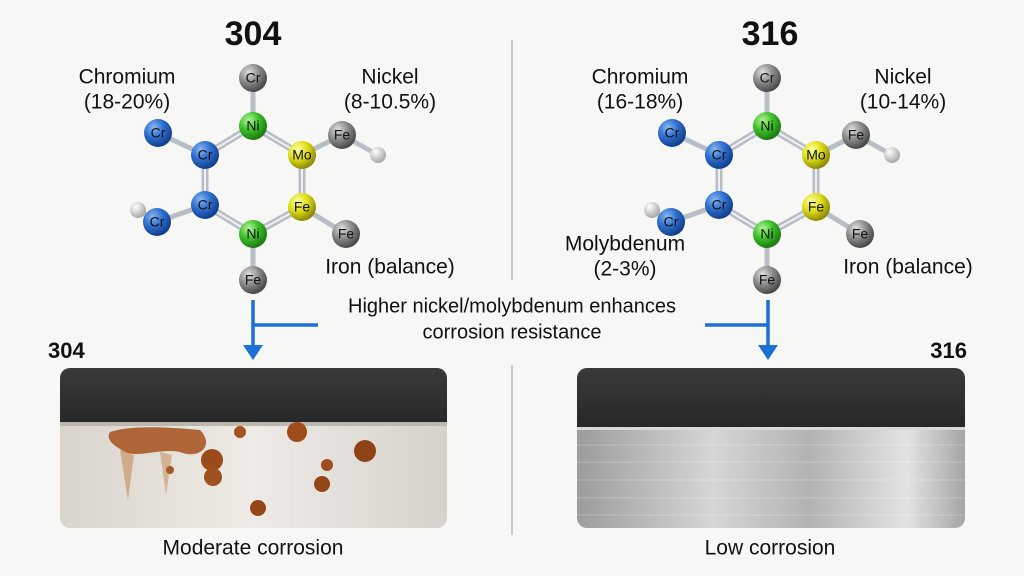 The width and height of the screenshot is (1024, 576). Describe the element at coordinates (948, 350) in the screenshot. I see `sample-label: 316` at that location.